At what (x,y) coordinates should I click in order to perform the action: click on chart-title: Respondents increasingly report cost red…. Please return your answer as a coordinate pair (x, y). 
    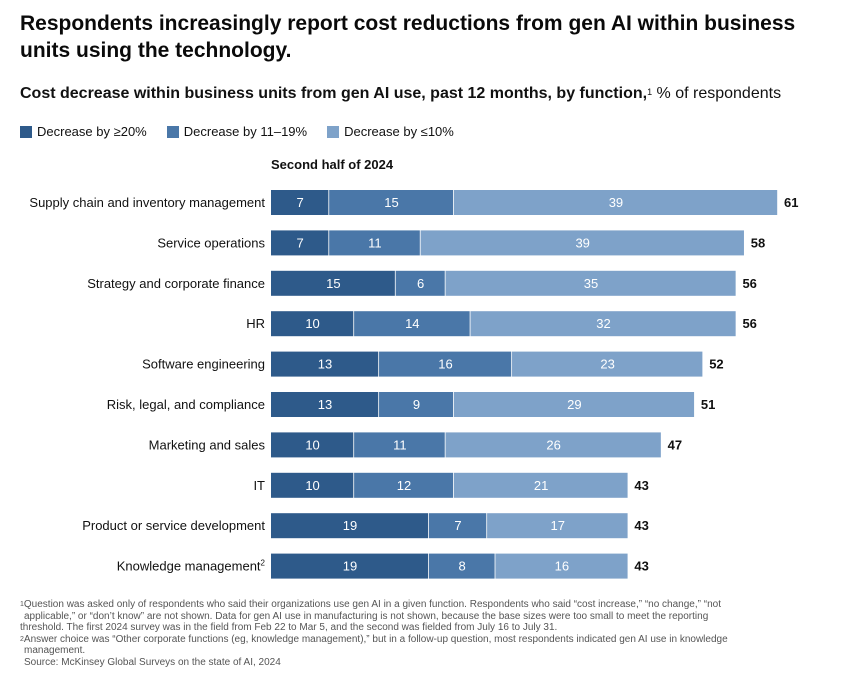
    Looking at the image, I should click on (408, 37).